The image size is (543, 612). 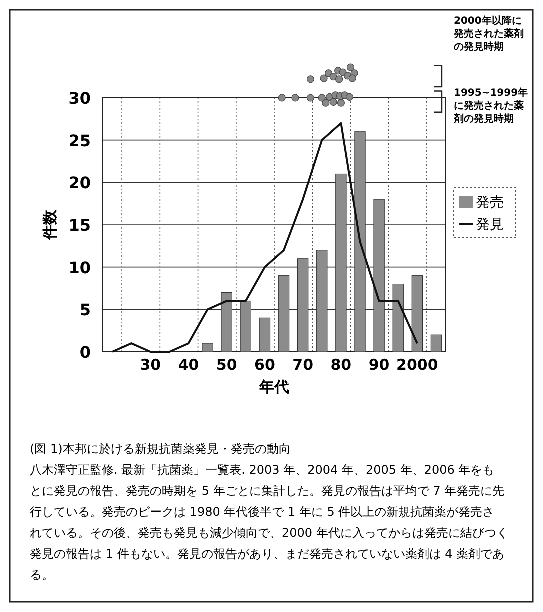 What do you see at coordinates (490, 225) in the screenshot?
I see `legend-label: 発見` at bounding box center [490, 225].